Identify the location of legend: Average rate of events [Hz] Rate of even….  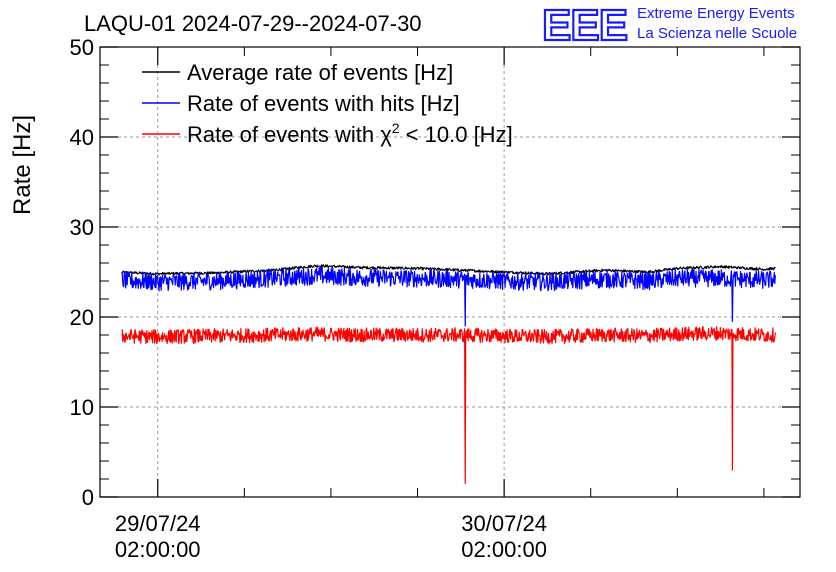
(327, 103).